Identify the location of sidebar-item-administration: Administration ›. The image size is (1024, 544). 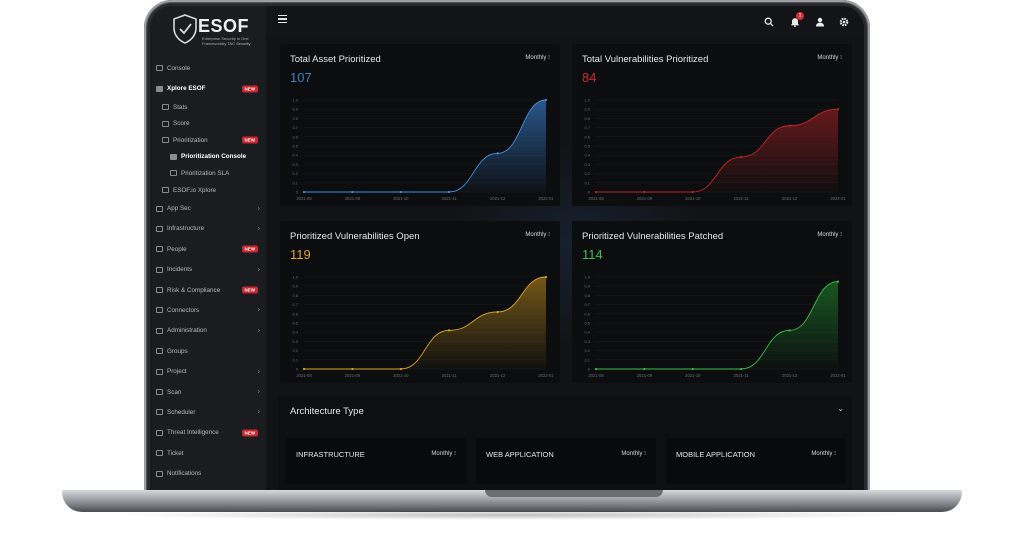
(208, 331).